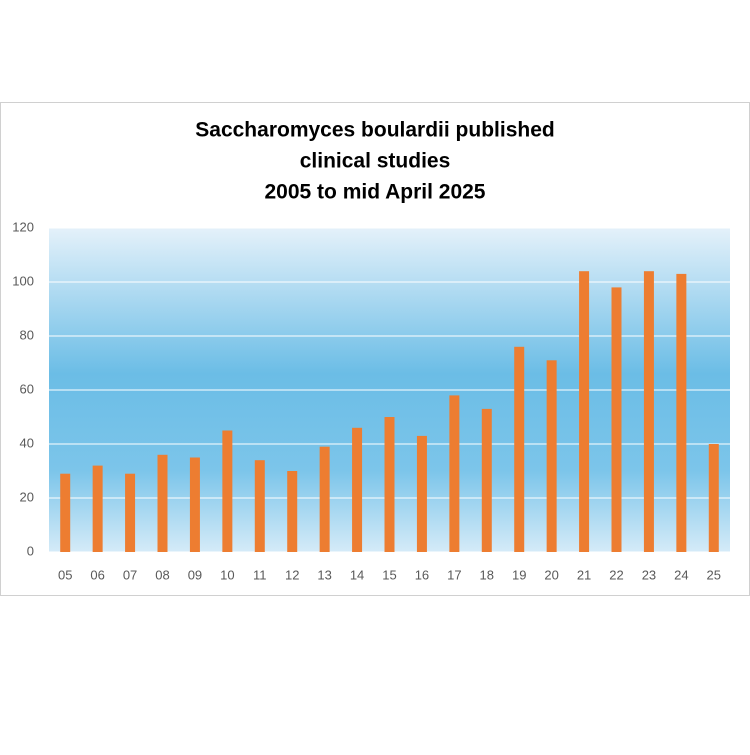 This screenshot has width=750, height=755. I want to click on x-tick-label: 14, so click(357, 574).